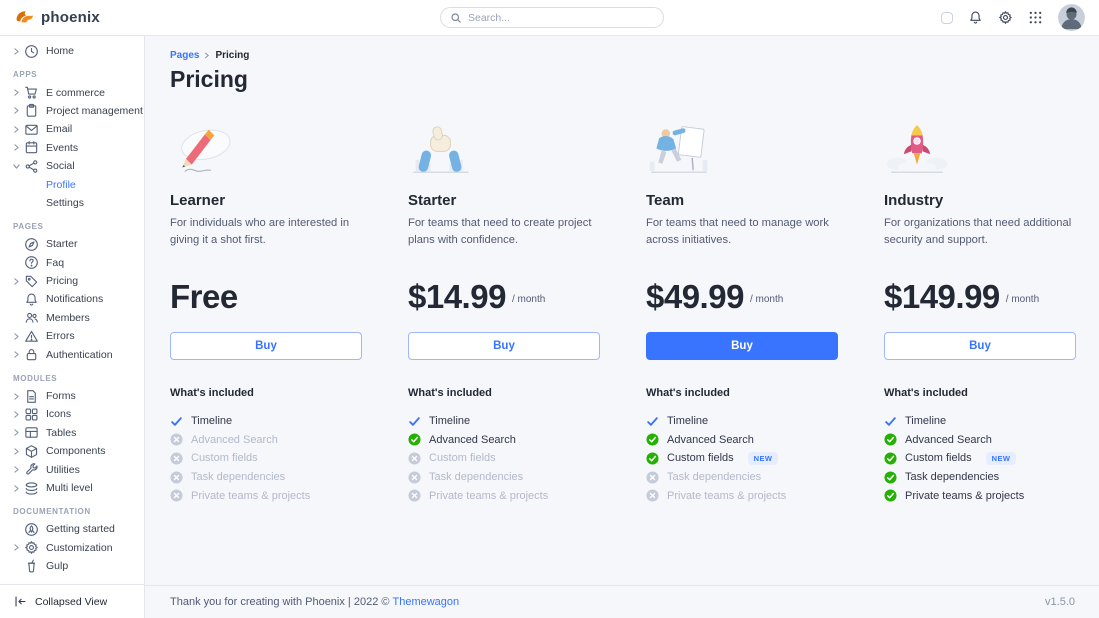 The height and width of the screenshot is (618, 1099). Describe the element at coordinates (31, 244) in the screenshot. I see `compass-icon` at that location.